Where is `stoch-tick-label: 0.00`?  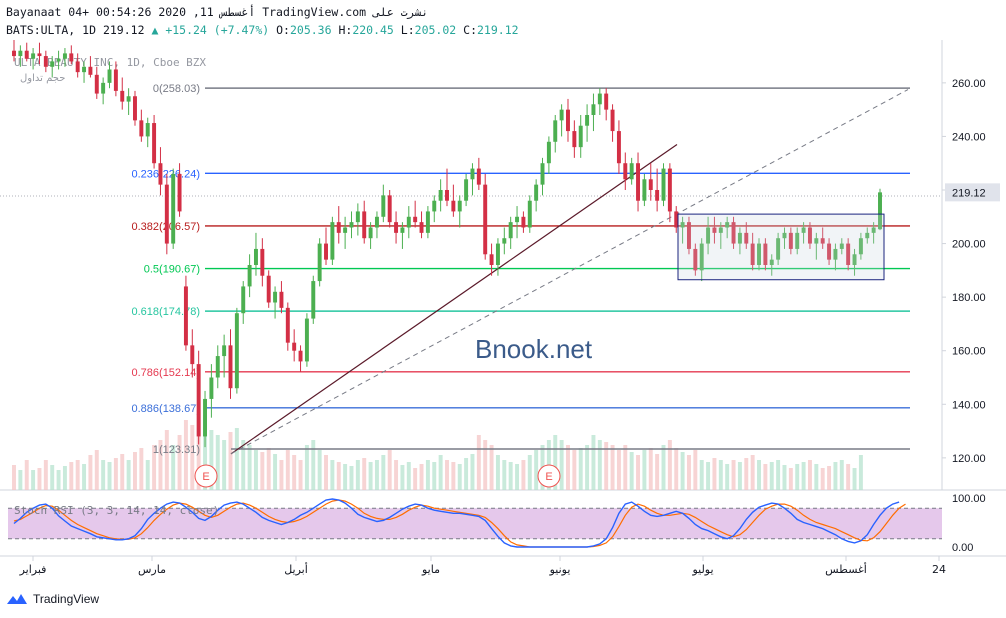 stoch-tick-label: 0.00 is located at coordinates (962, 548).